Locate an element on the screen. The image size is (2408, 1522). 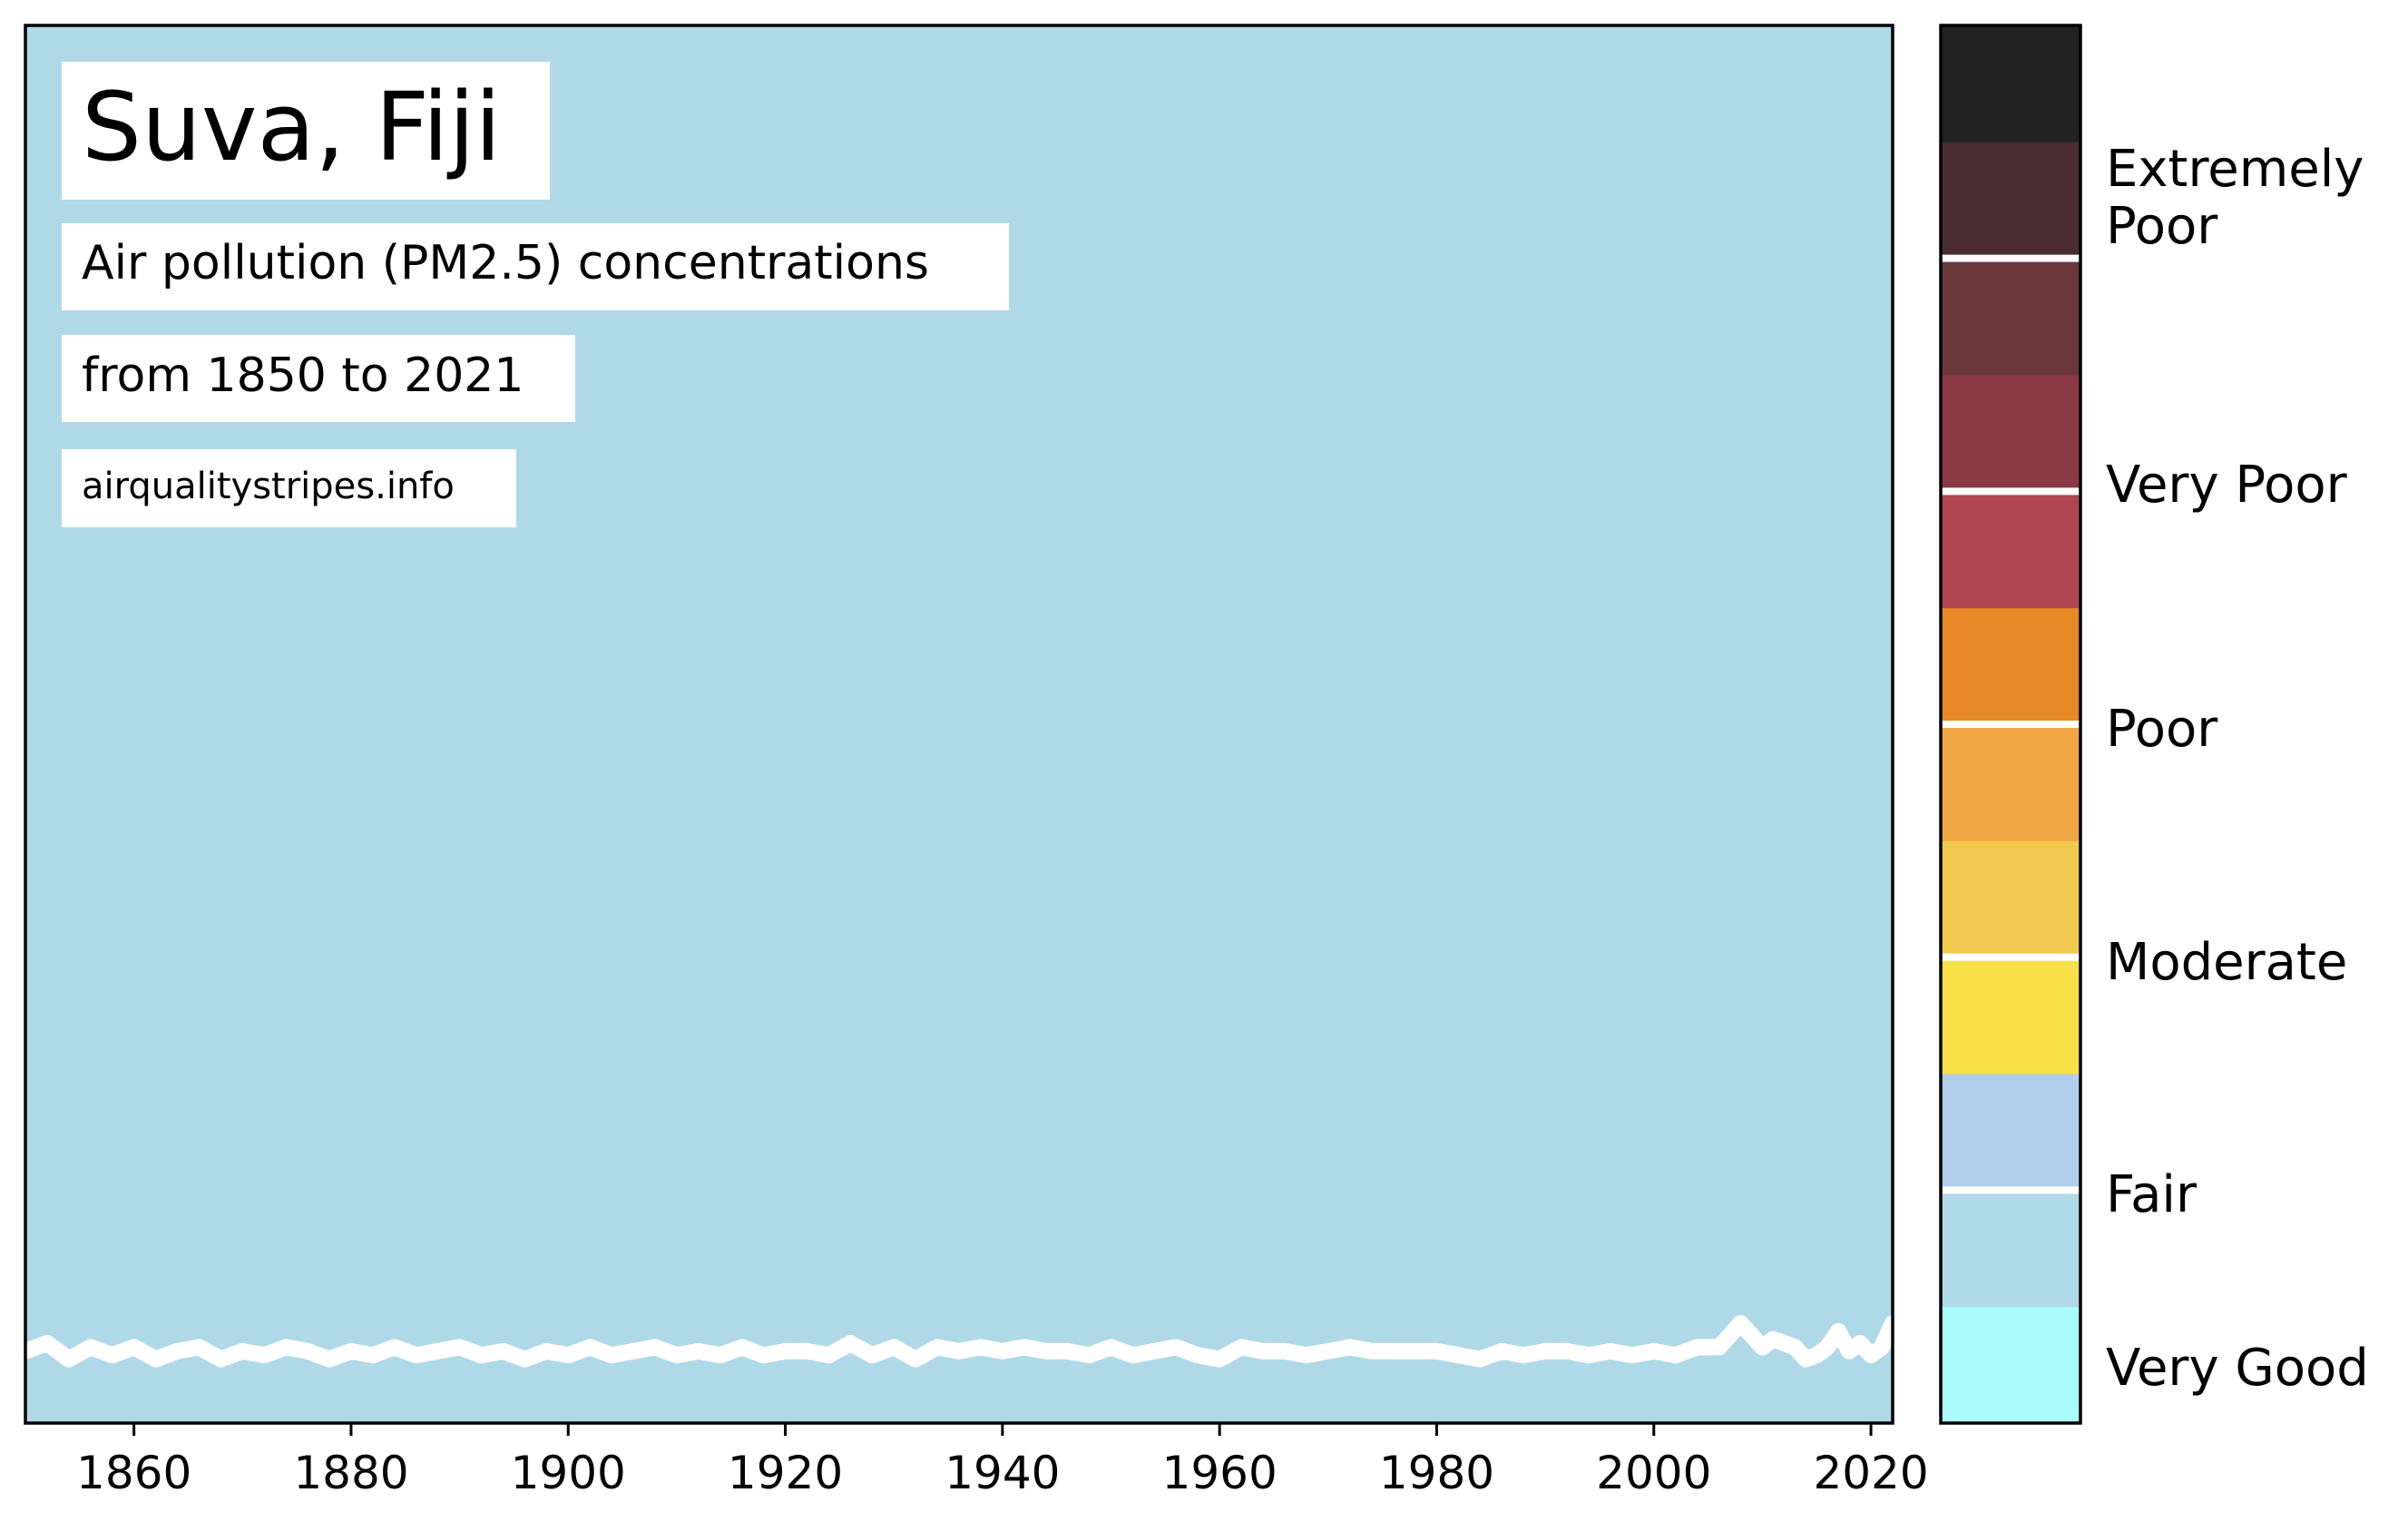
pm25-series-line is located at coordinates (959, 1341).